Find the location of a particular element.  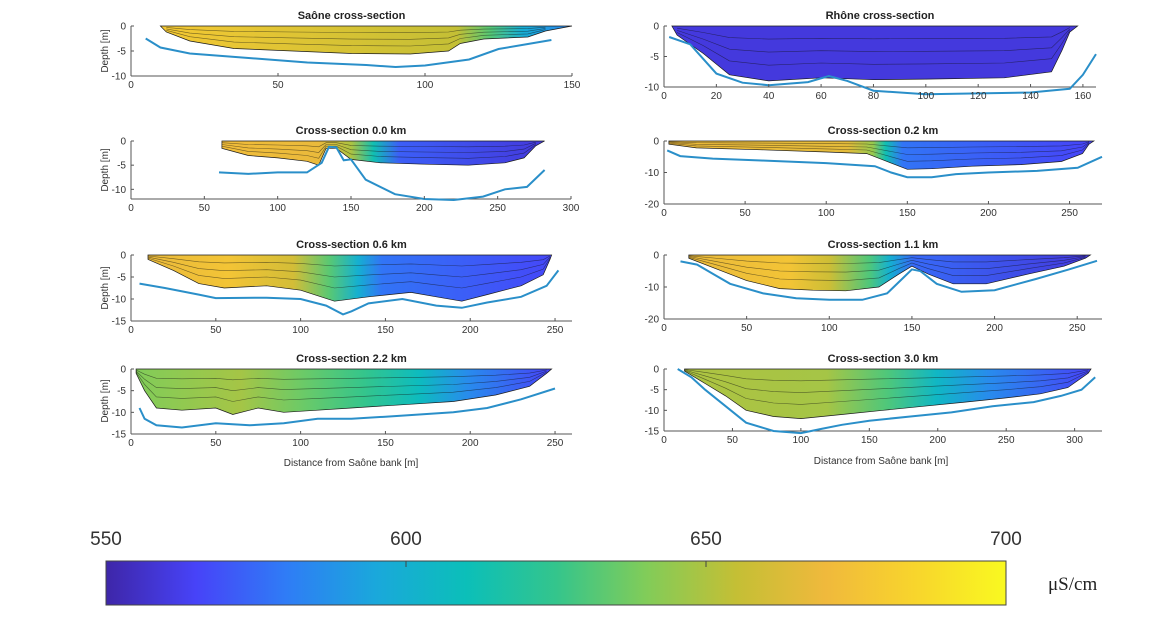

colorbar-tick-label: 650 is located at coordinates (706, 539).